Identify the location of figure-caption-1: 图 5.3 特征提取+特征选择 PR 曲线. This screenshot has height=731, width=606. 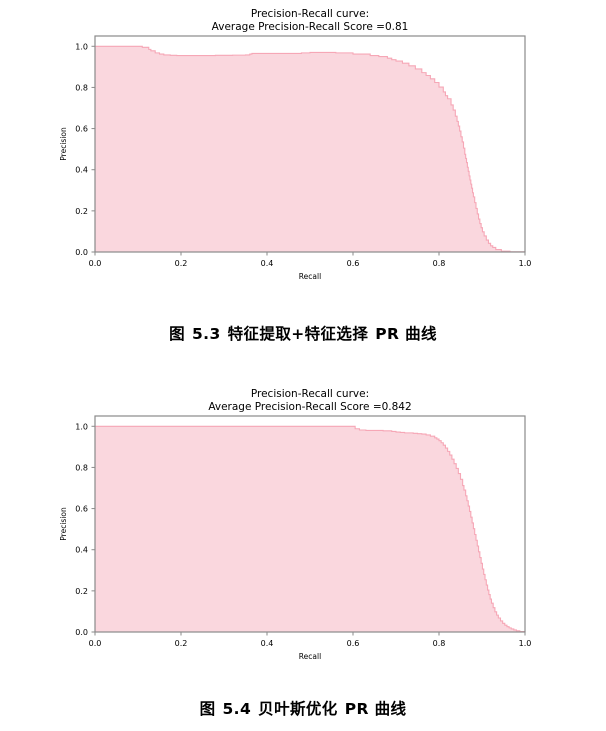
(303, 333).